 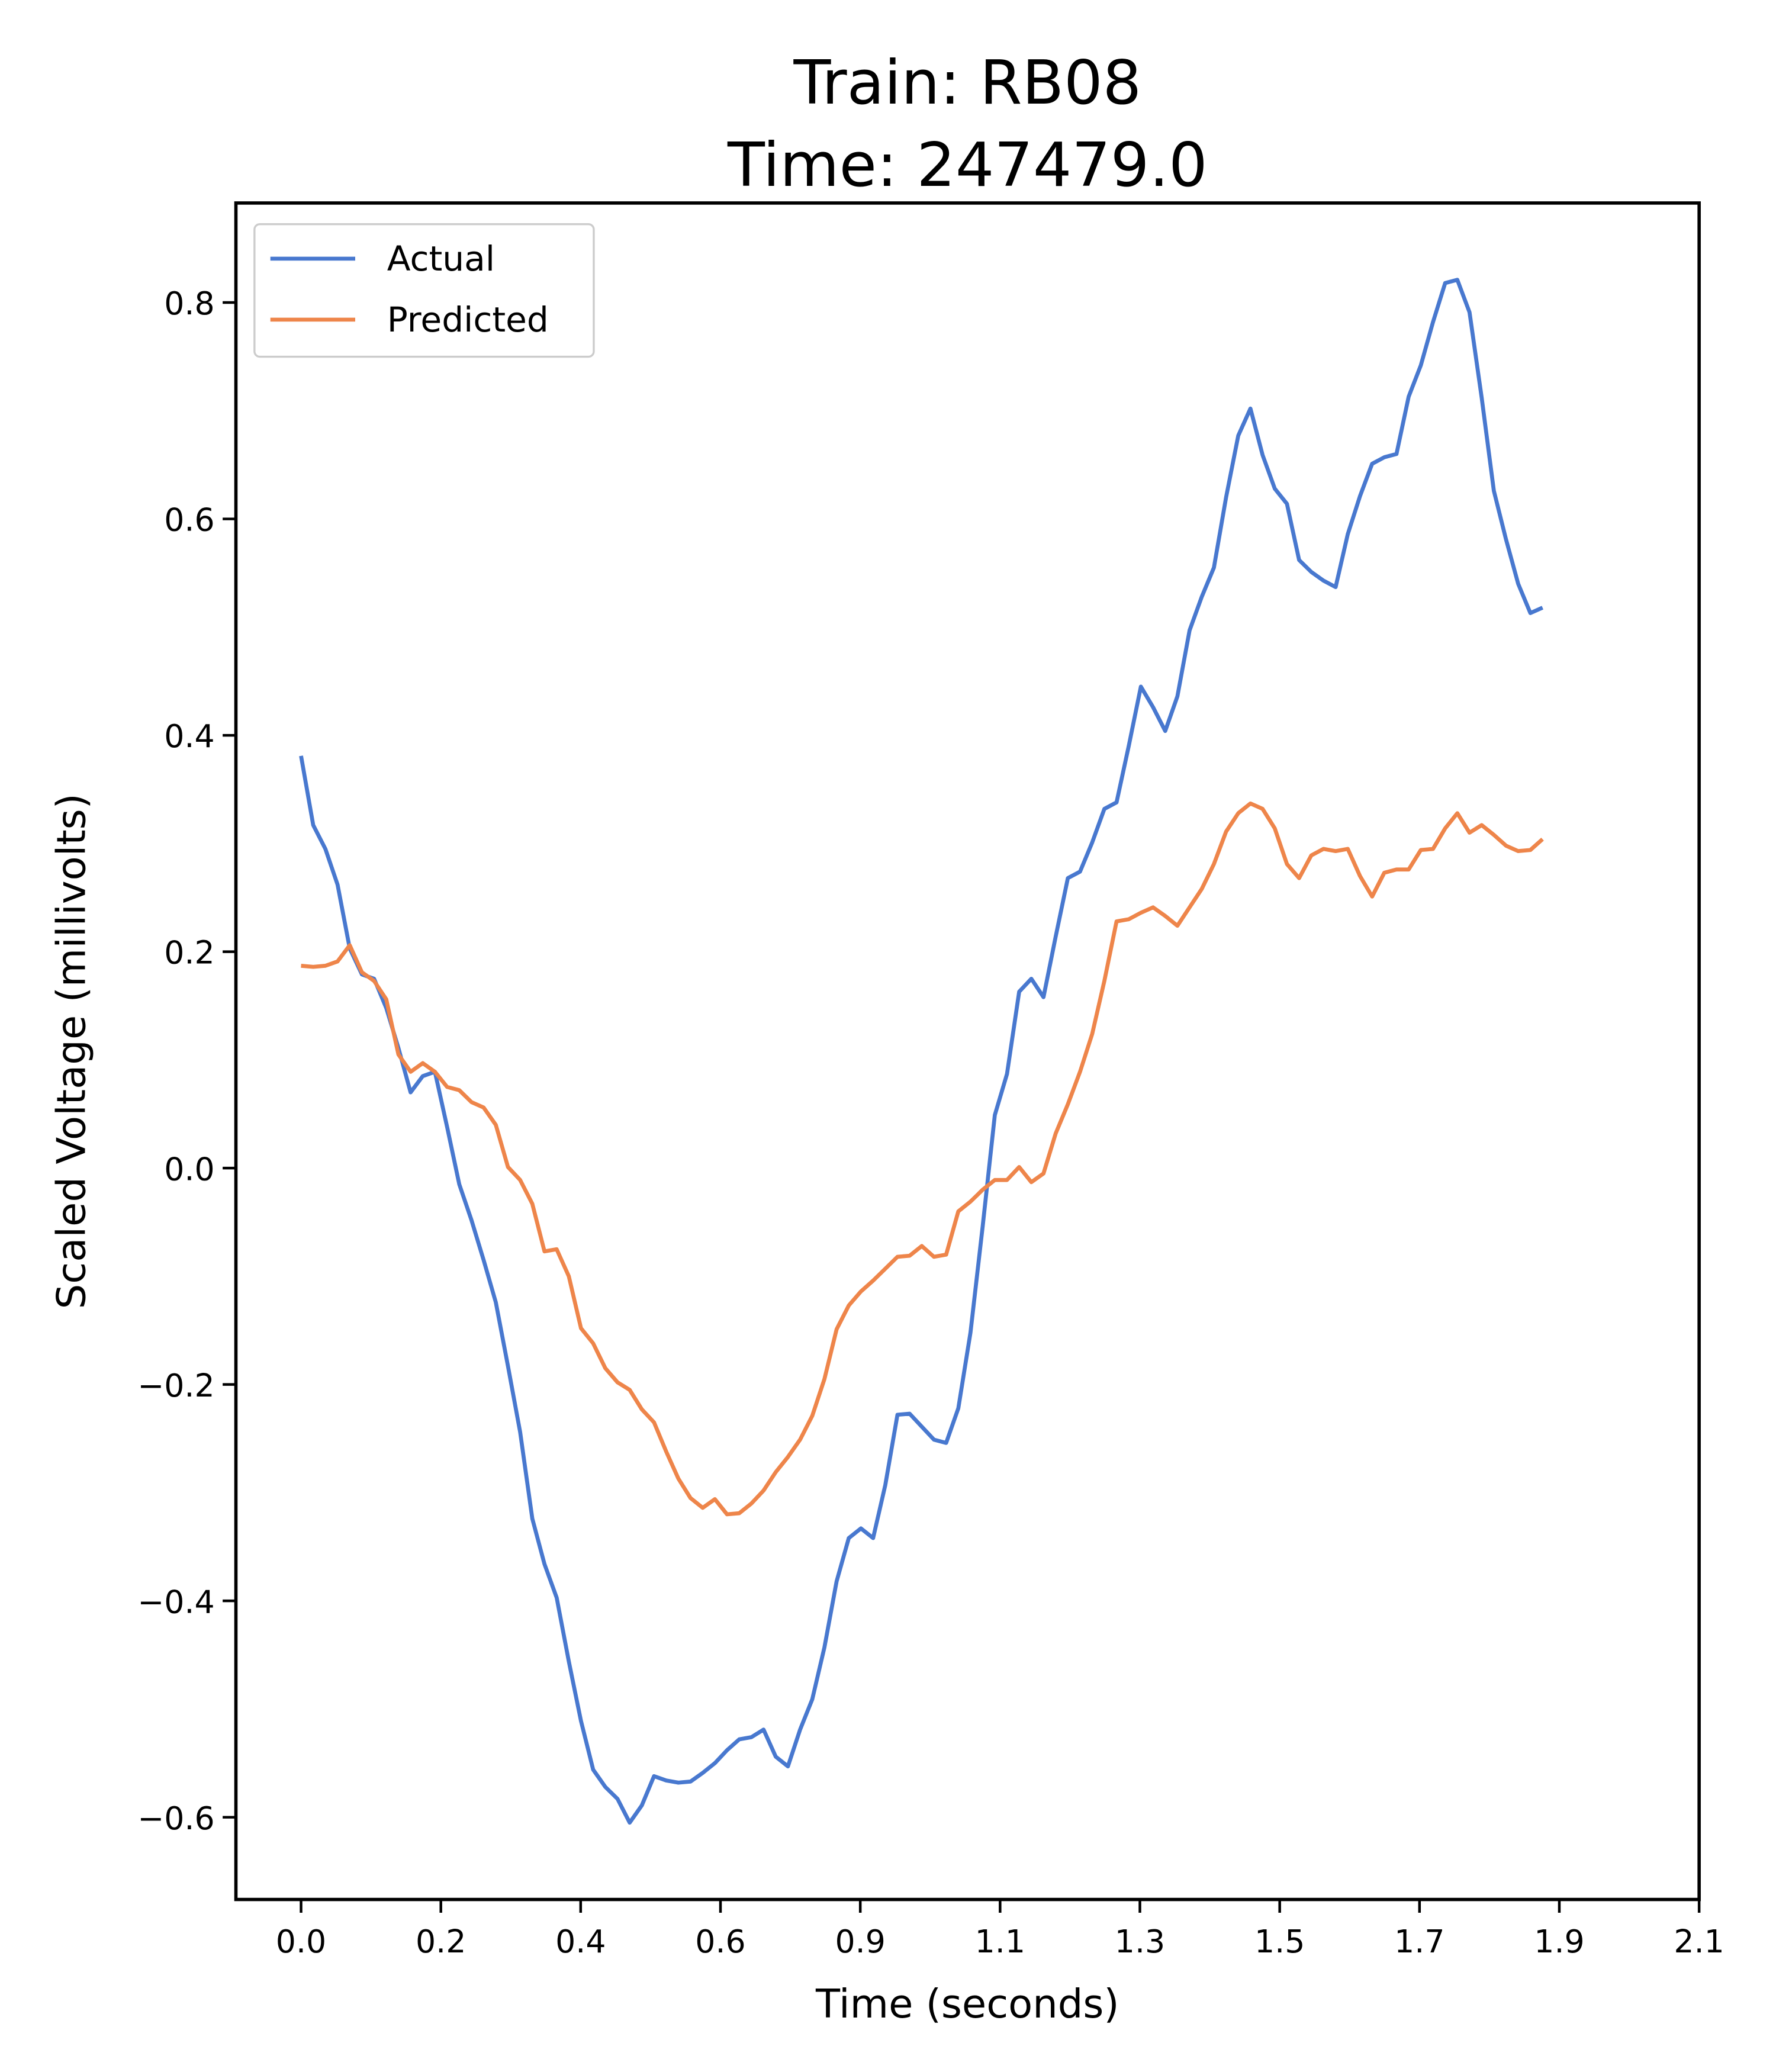 I want to click on y-tick-label: 0.4, so click(x=189, y=736).